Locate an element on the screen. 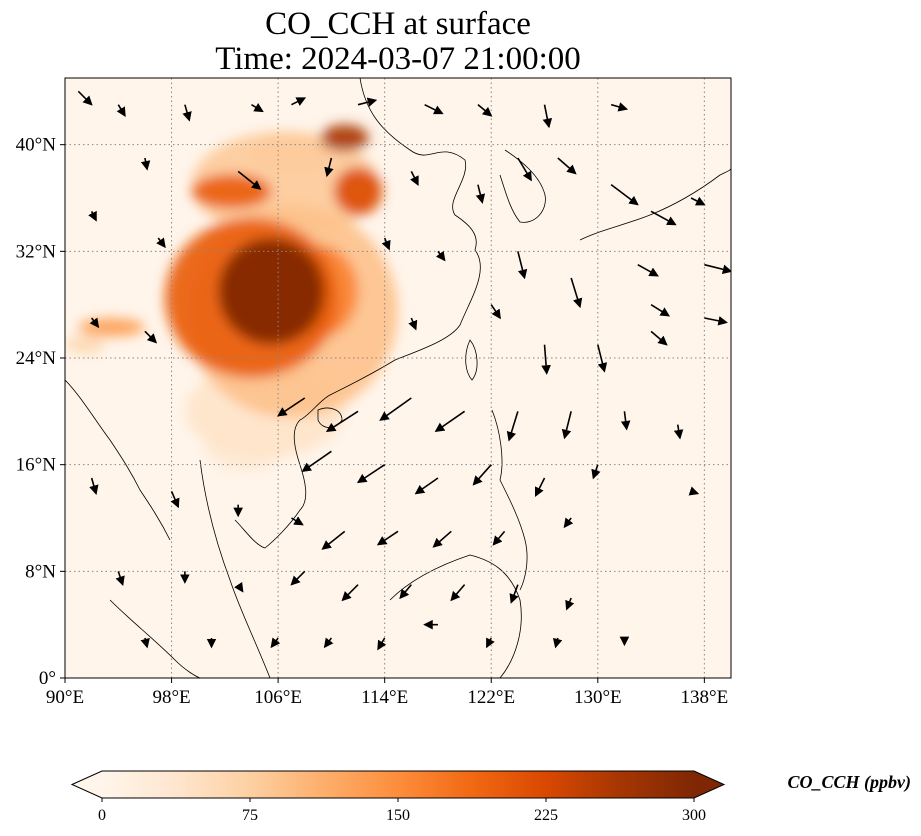  y-tick-label: 24°N is located at coordinates (36, 358).